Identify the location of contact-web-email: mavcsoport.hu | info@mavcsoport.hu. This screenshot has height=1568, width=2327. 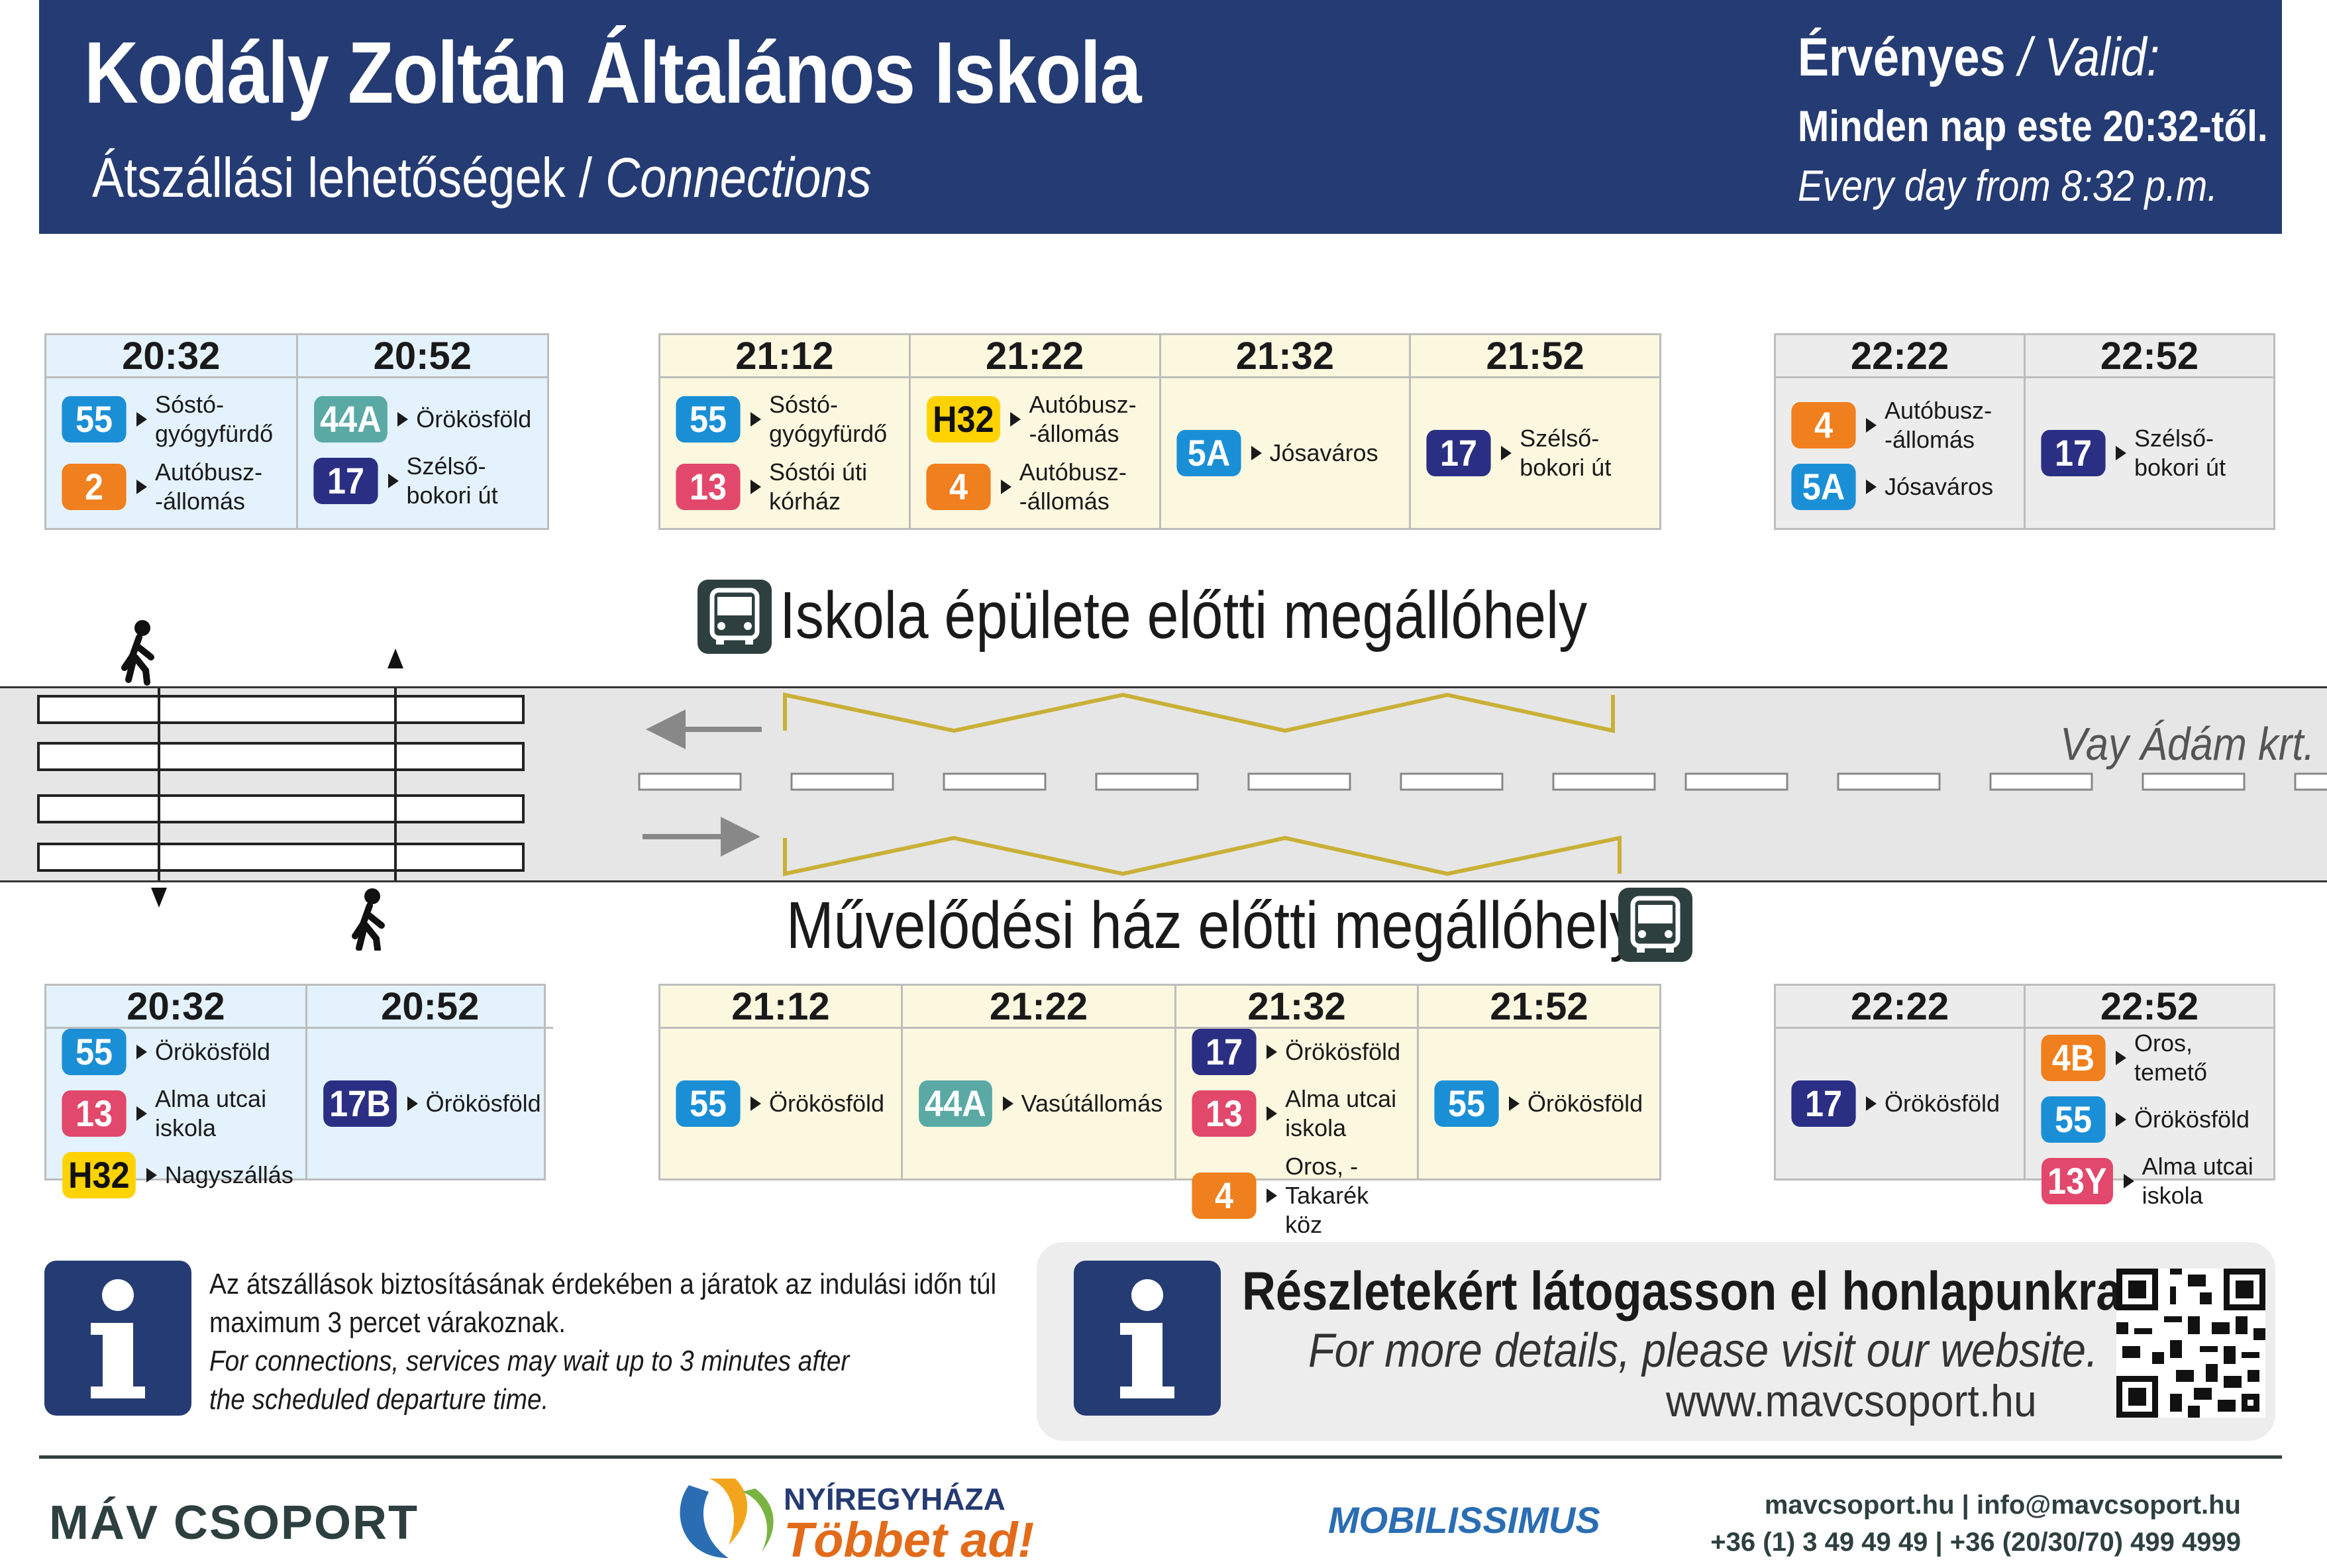
(2002, 1505).